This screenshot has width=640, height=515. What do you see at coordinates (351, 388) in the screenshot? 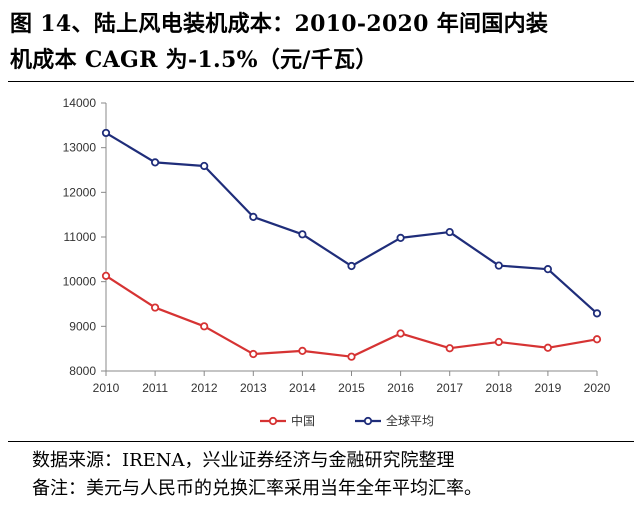
I see `x-tick-label: 2015` at bounding box center [351, 388].